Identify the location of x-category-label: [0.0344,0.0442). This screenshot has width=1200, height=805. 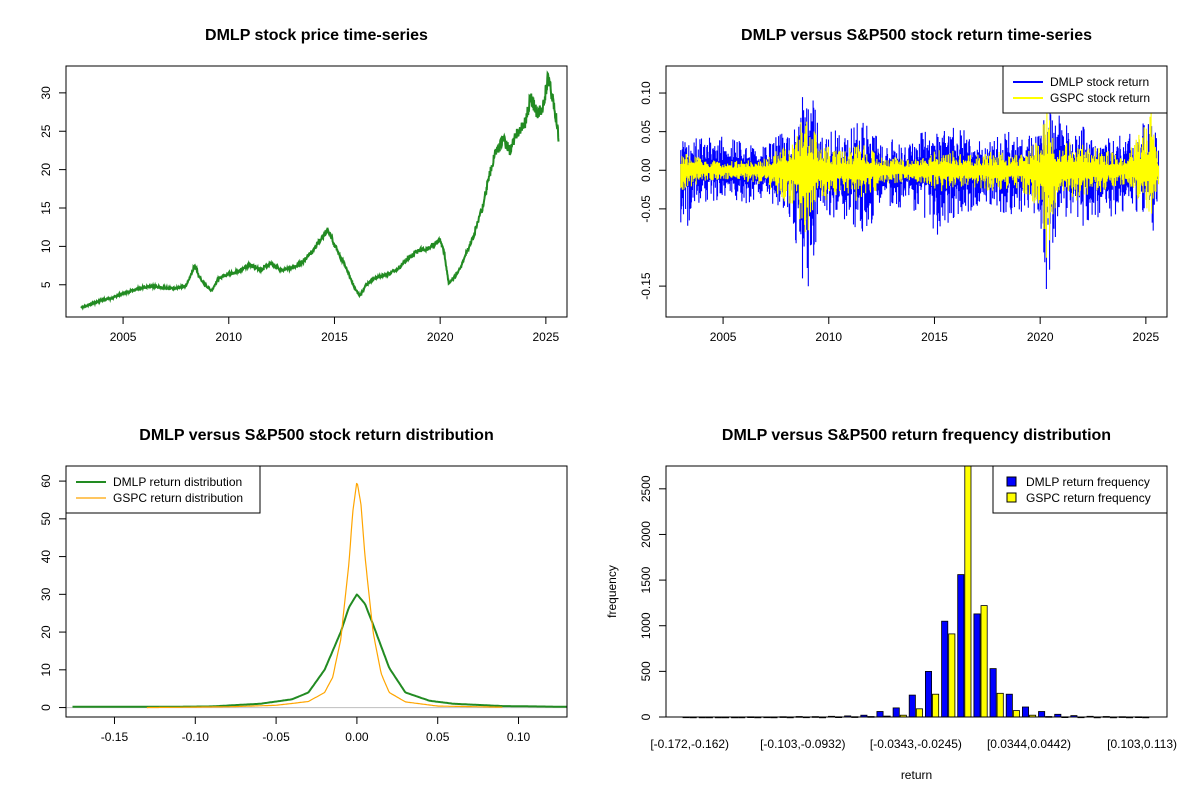
(1029, 744).